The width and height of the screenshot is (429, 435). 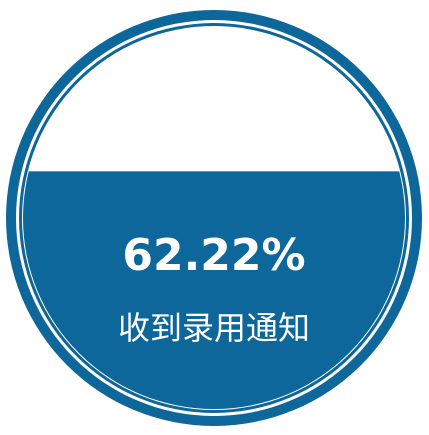 I want to click on value-label: 62.22%, so click(x=213, y=255).